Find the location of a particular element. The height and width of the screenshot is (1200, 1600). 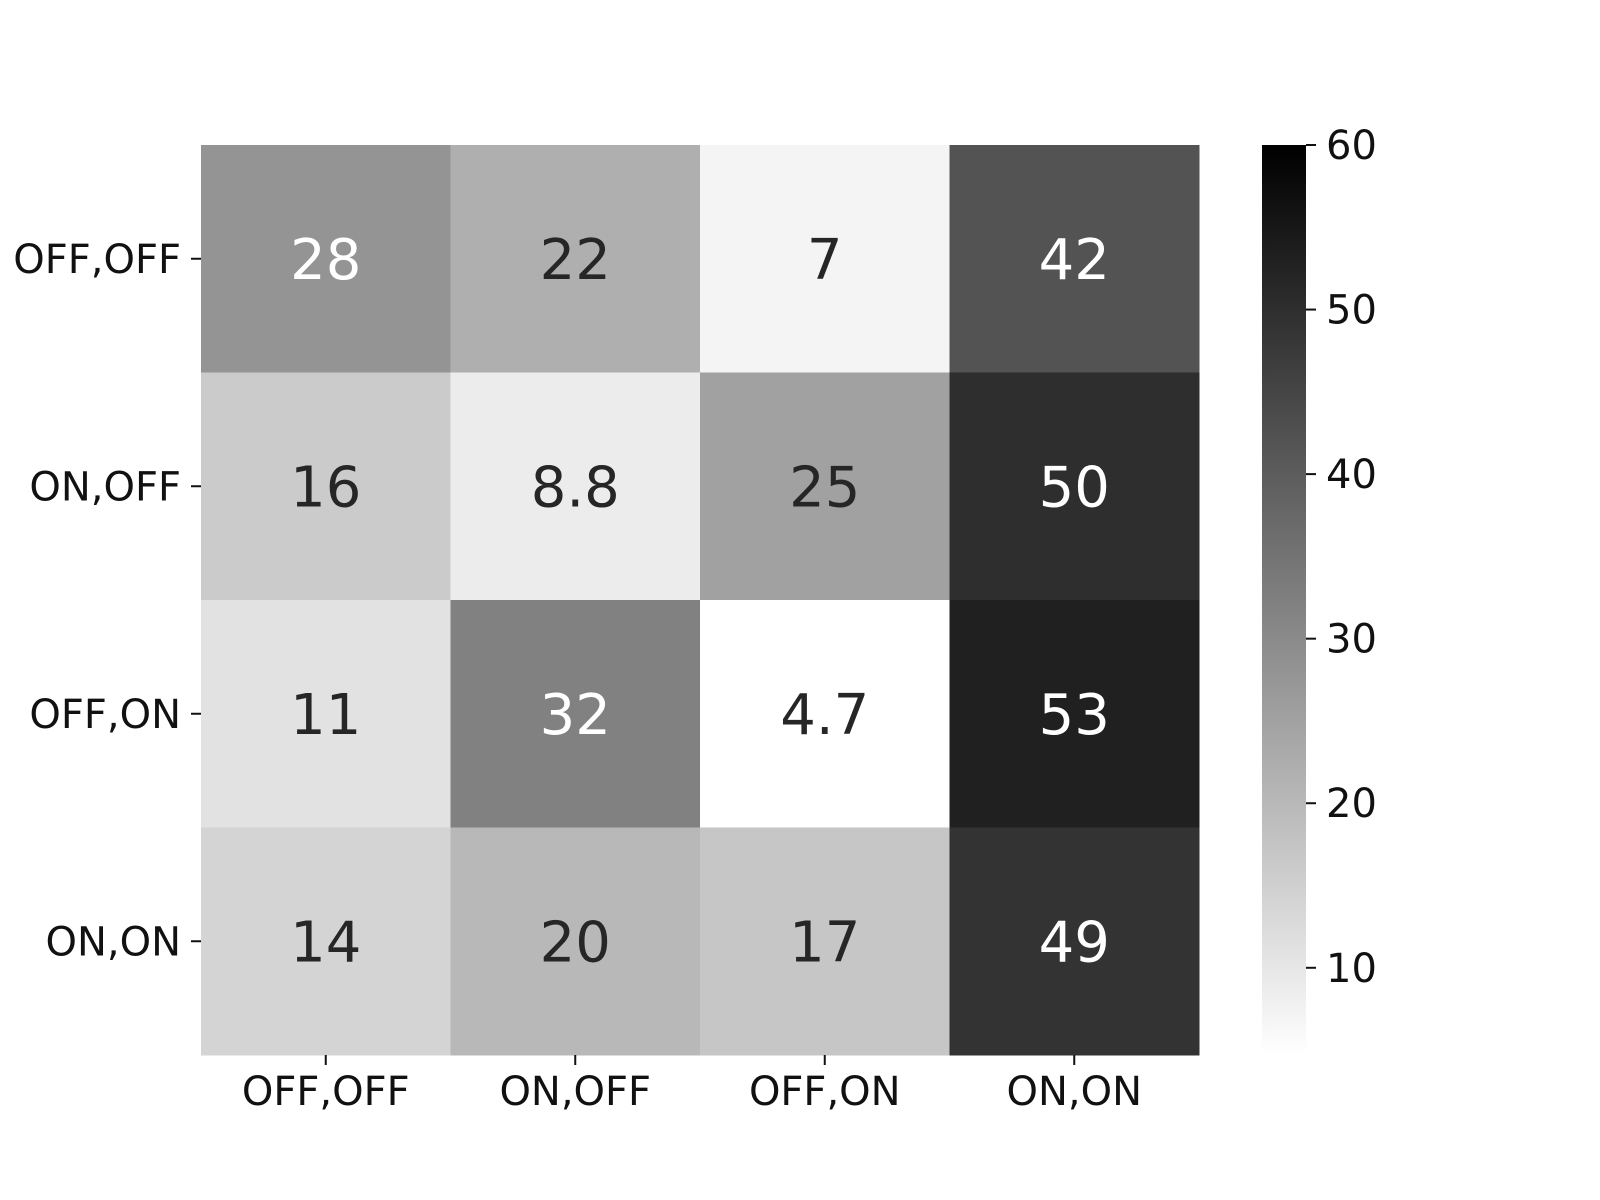

x-tick-label: OFF,ON is located at coordinates (825, 1092).